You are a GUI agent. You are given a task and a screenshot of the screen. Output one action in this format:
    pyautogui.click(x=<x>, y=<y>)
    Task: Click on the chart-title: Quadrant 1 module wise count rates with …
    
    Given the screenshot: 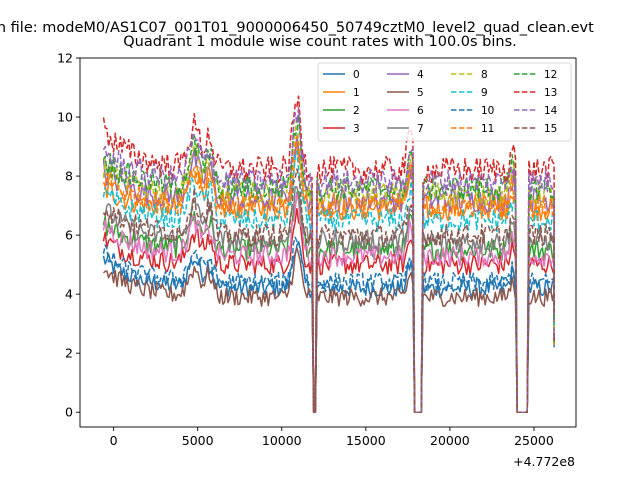 What is the action you would take?
    pyautogui.click(x=320, y=42)
    